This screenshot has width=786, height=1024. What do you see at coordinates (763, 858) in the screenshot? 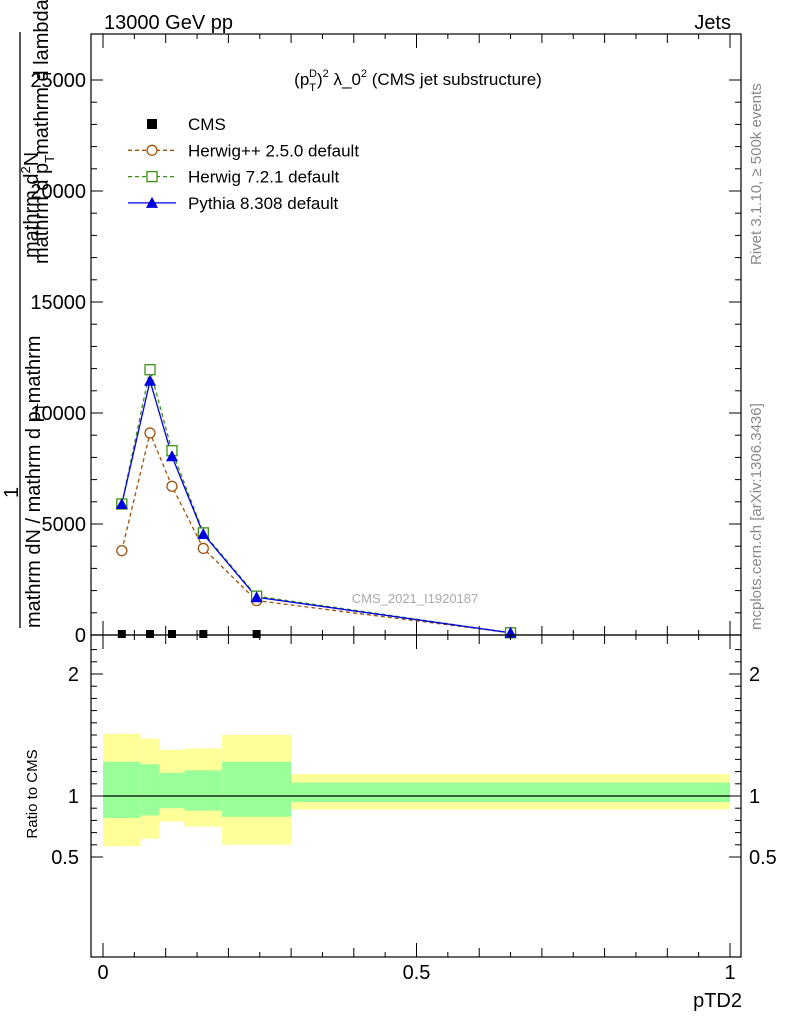
I see `ratio-y-tick-label-right: 0.5` at bounding box center [763, 858].